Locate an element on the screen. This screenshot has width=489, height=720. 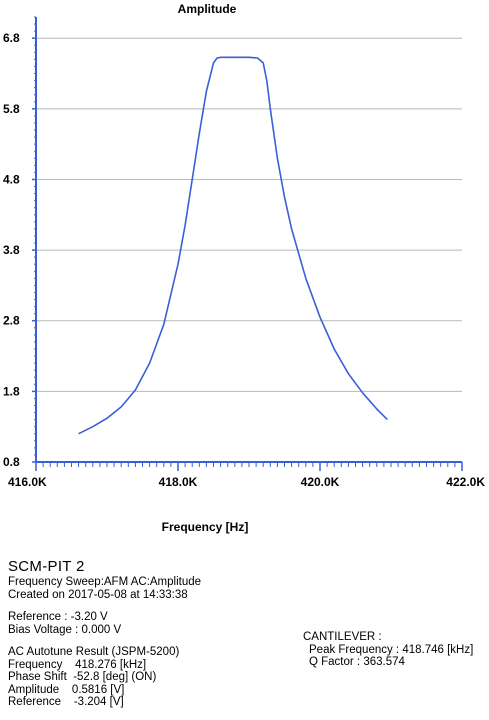
x-axis-ticks: 416.0K 418.0K 420.0K 422.0K is located at coordinates (246, 475).